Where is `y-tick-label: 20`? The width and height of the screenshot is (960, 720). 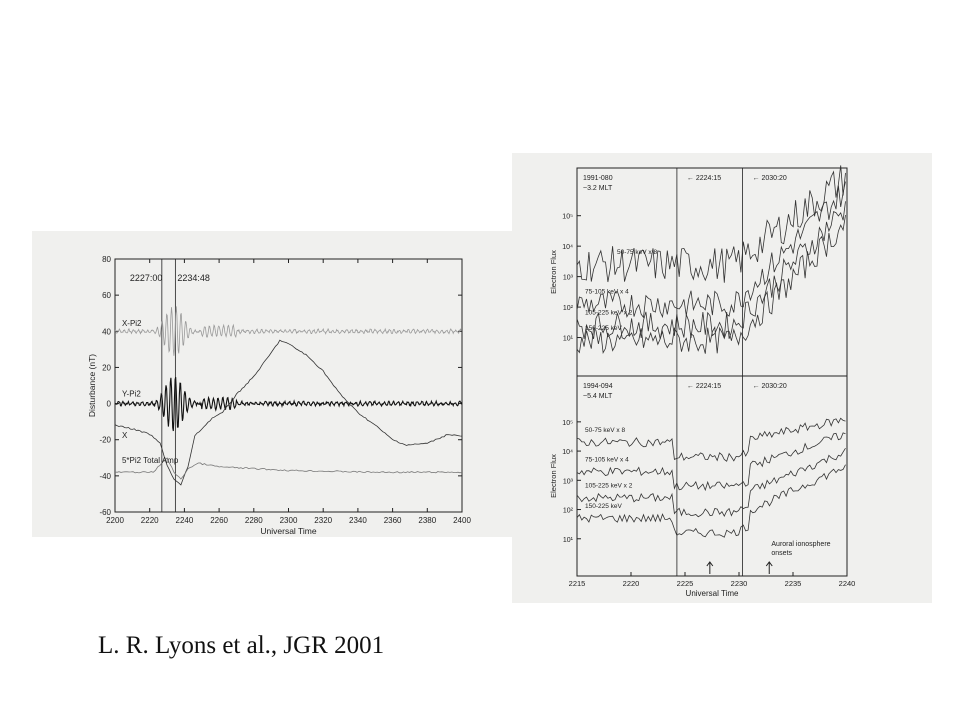 y-tick-label: 20 is located at coordinates (106, 367).